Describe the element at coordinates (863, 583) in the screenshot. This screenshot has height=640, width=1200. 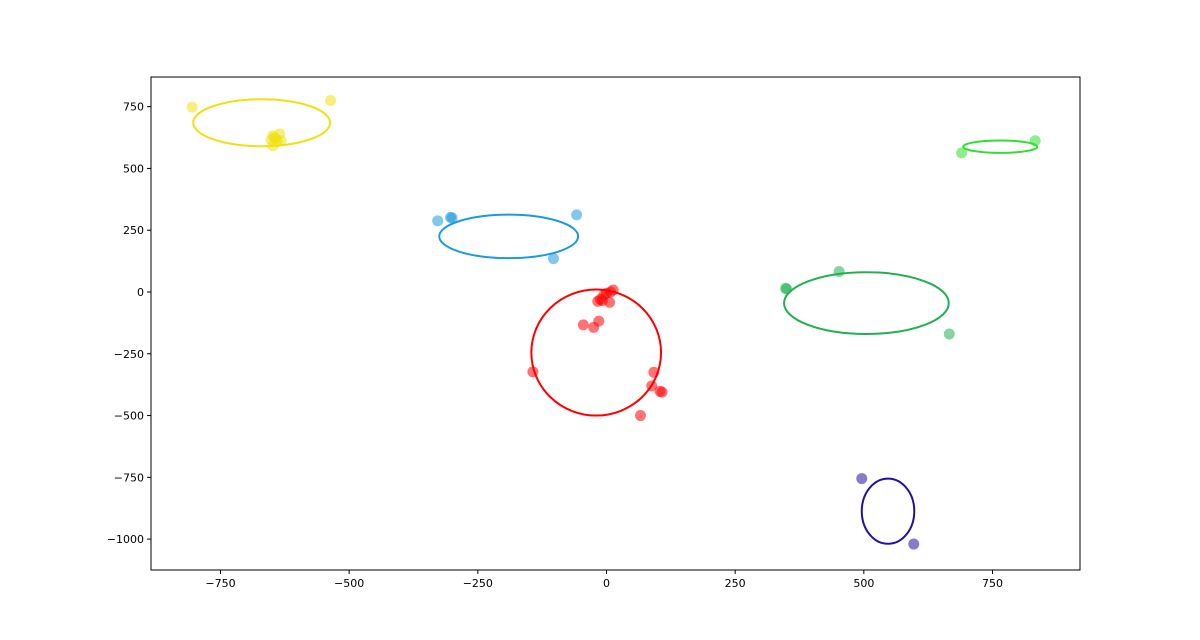
I see `x-tick-label: 500` at that location.